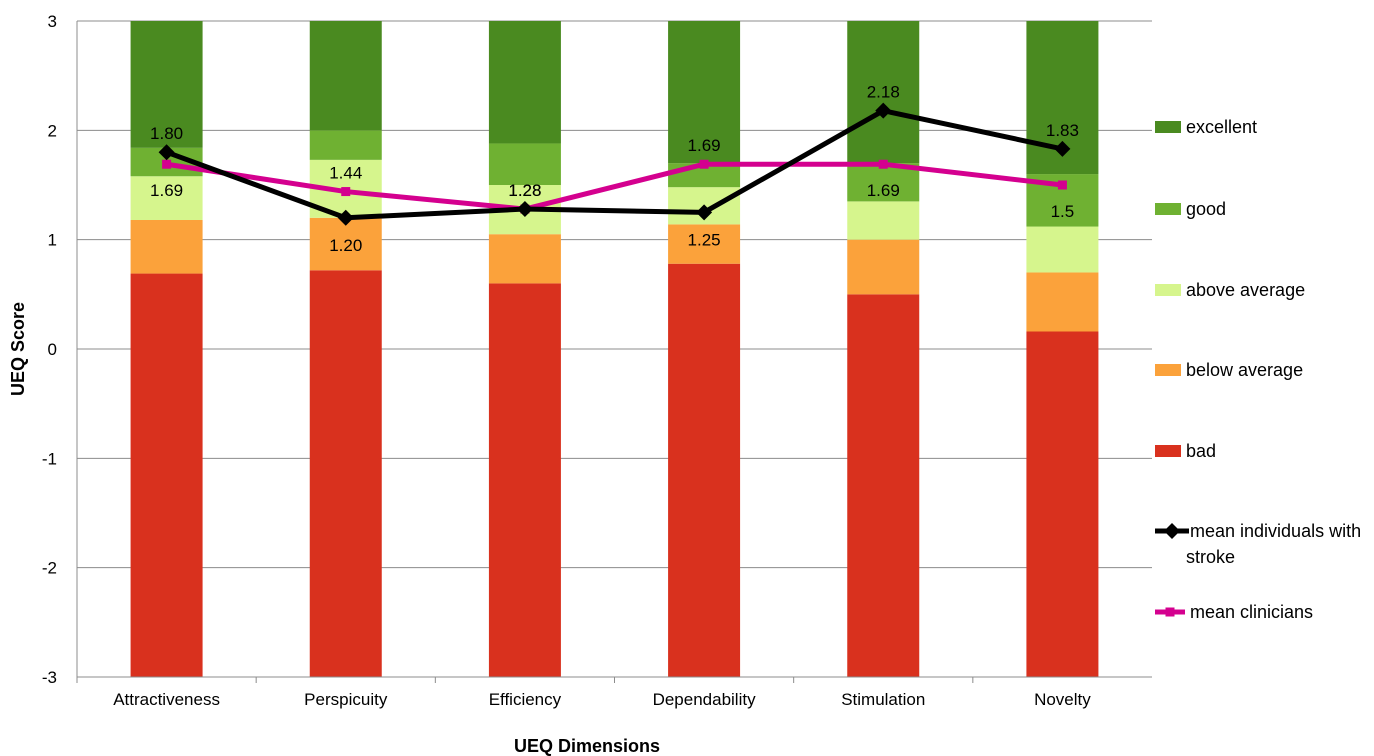 This screenshot has height=756, width=1374. I want to click on x-tick-label: Novelty, so click(1062, 699).